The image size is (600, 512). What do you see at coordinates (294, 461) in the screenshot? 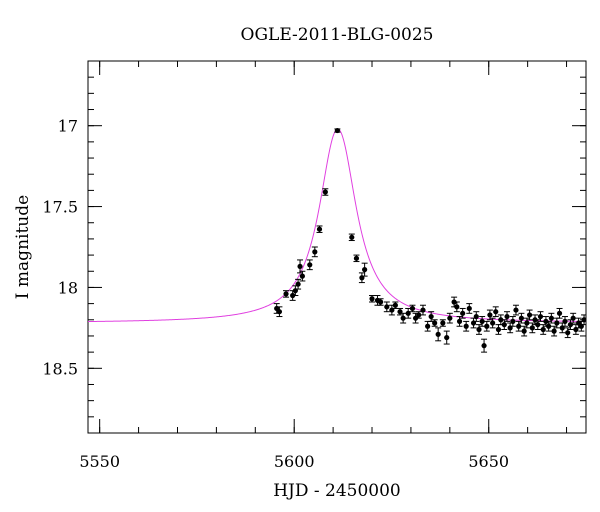
I see `x-tick-labels: 5550 5600 5650` at bounding box center [294, 461].